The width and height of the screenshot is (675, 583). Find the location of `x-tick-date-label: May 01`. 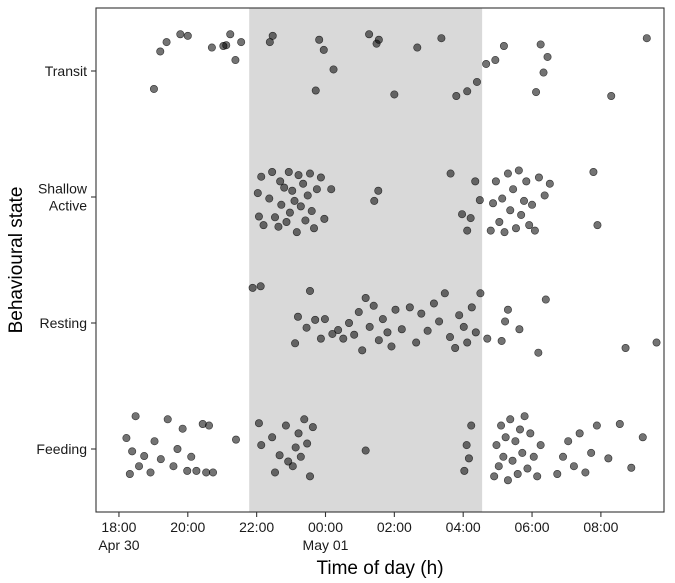

x-tick-date-label: May 01 is located at coordinates (326, 545).